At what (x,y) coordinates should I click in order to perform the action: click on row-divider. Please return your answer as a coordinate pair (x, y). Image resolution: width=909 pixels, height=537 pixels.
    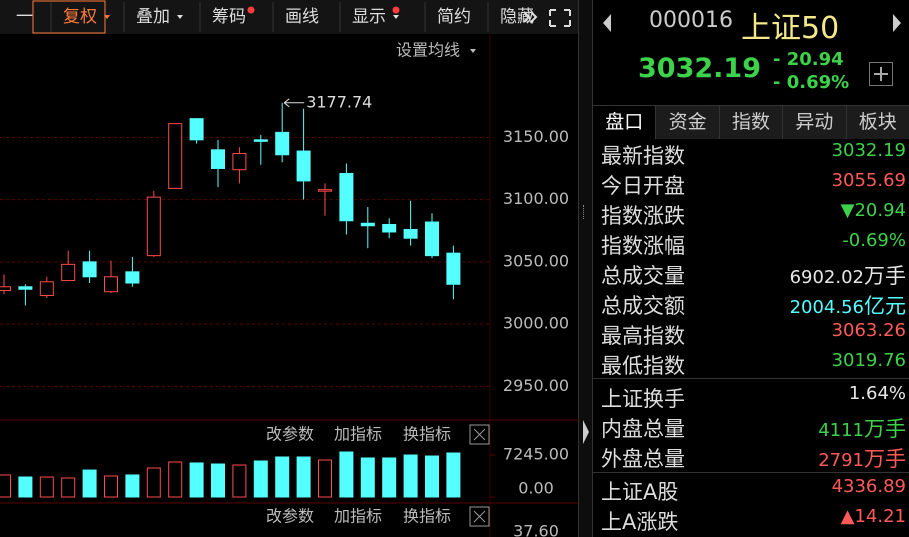
    Looking at the image, I should click on (751, 472).